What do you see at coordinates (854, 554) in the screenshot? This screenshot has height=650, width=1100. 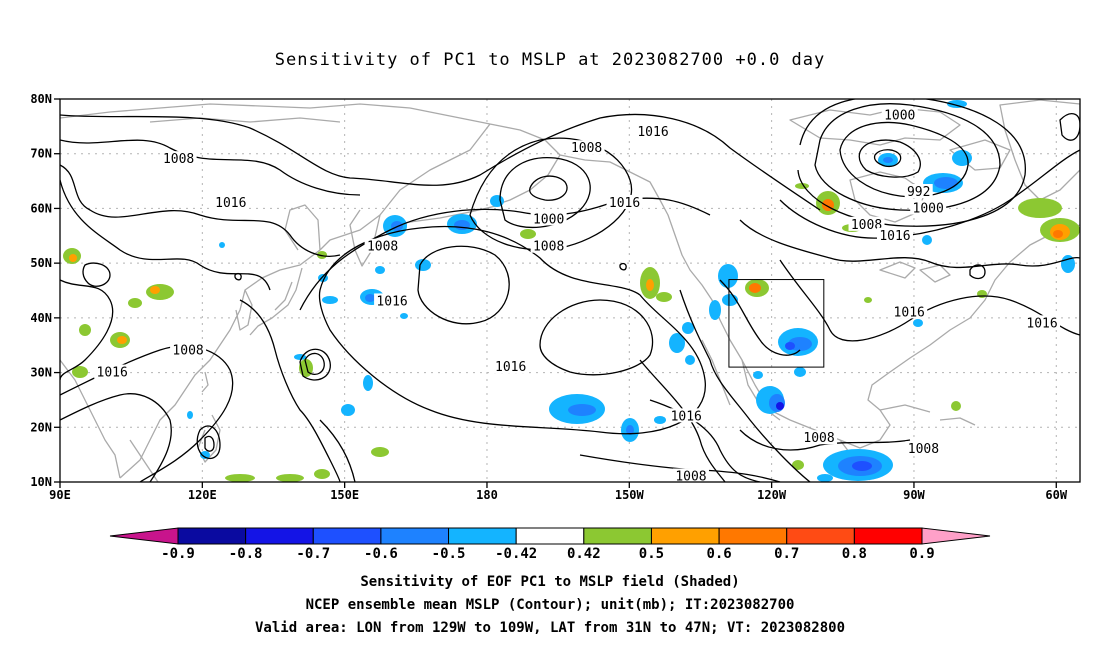 I see `colorbar-label: 0.8` at bounding box center [854, 554].